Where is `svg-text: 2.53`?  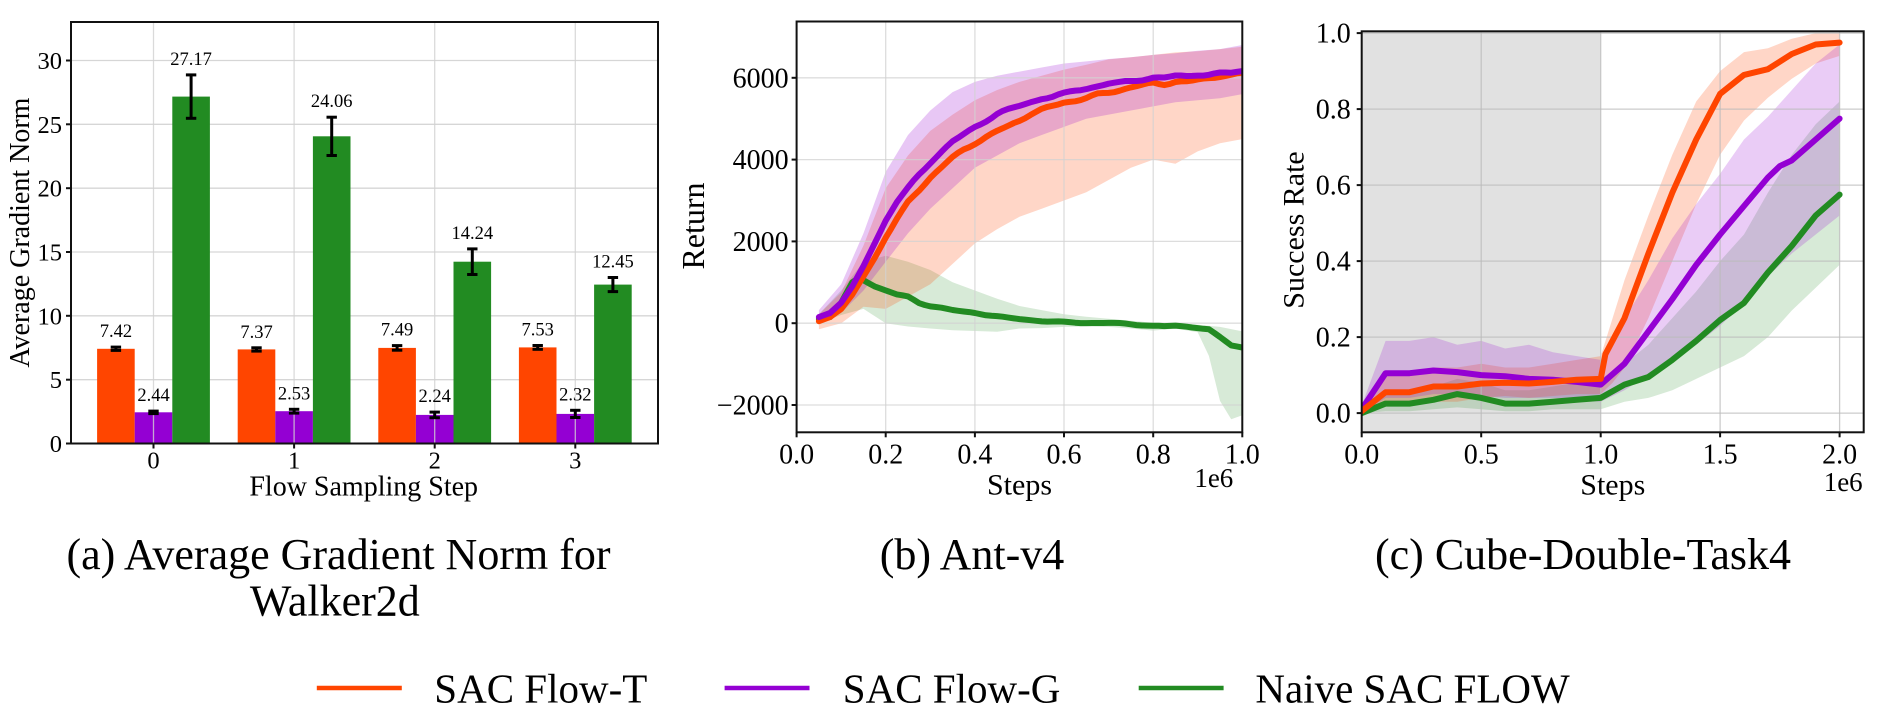
svg-text: 2.53 is located at coordinates (294, 394).